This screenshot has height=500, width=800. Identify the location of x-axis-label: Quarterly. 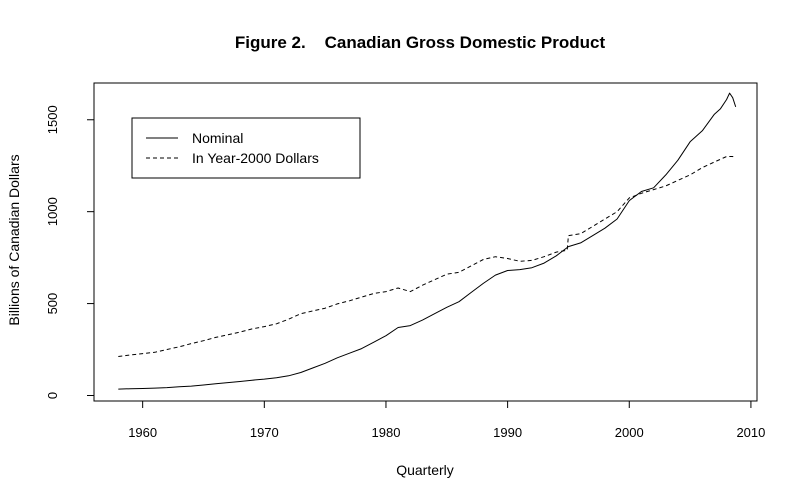
(425, 470).